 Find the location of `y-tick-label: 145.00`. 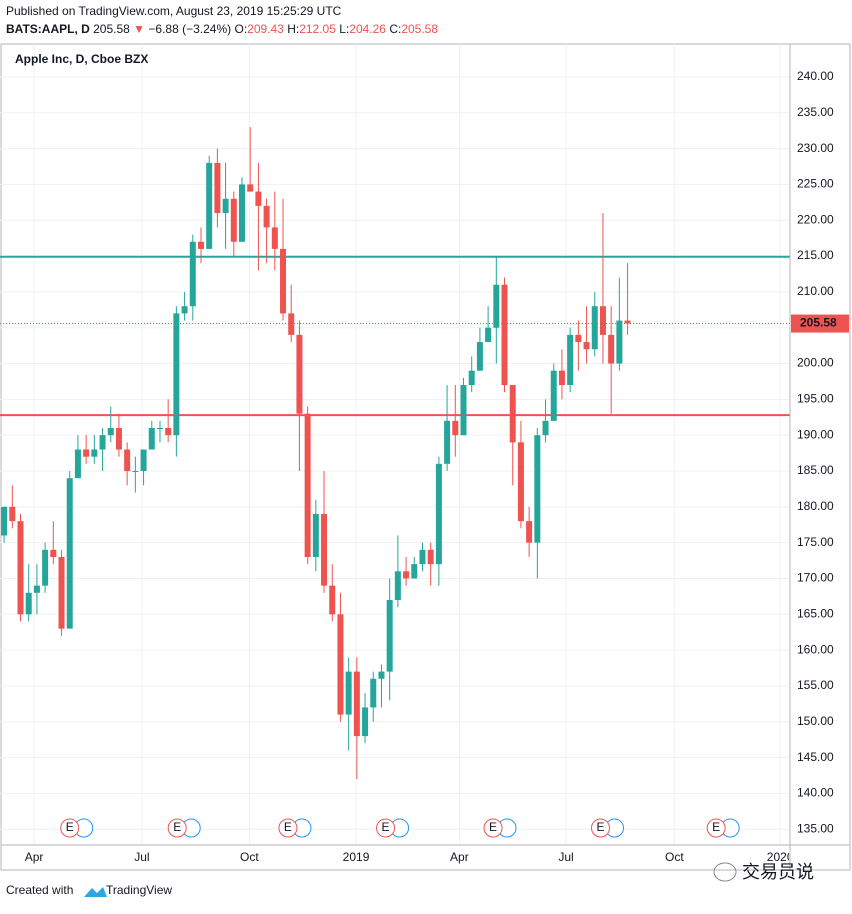

y-tick-label: 145.00 is located at coordinates (815, 757).